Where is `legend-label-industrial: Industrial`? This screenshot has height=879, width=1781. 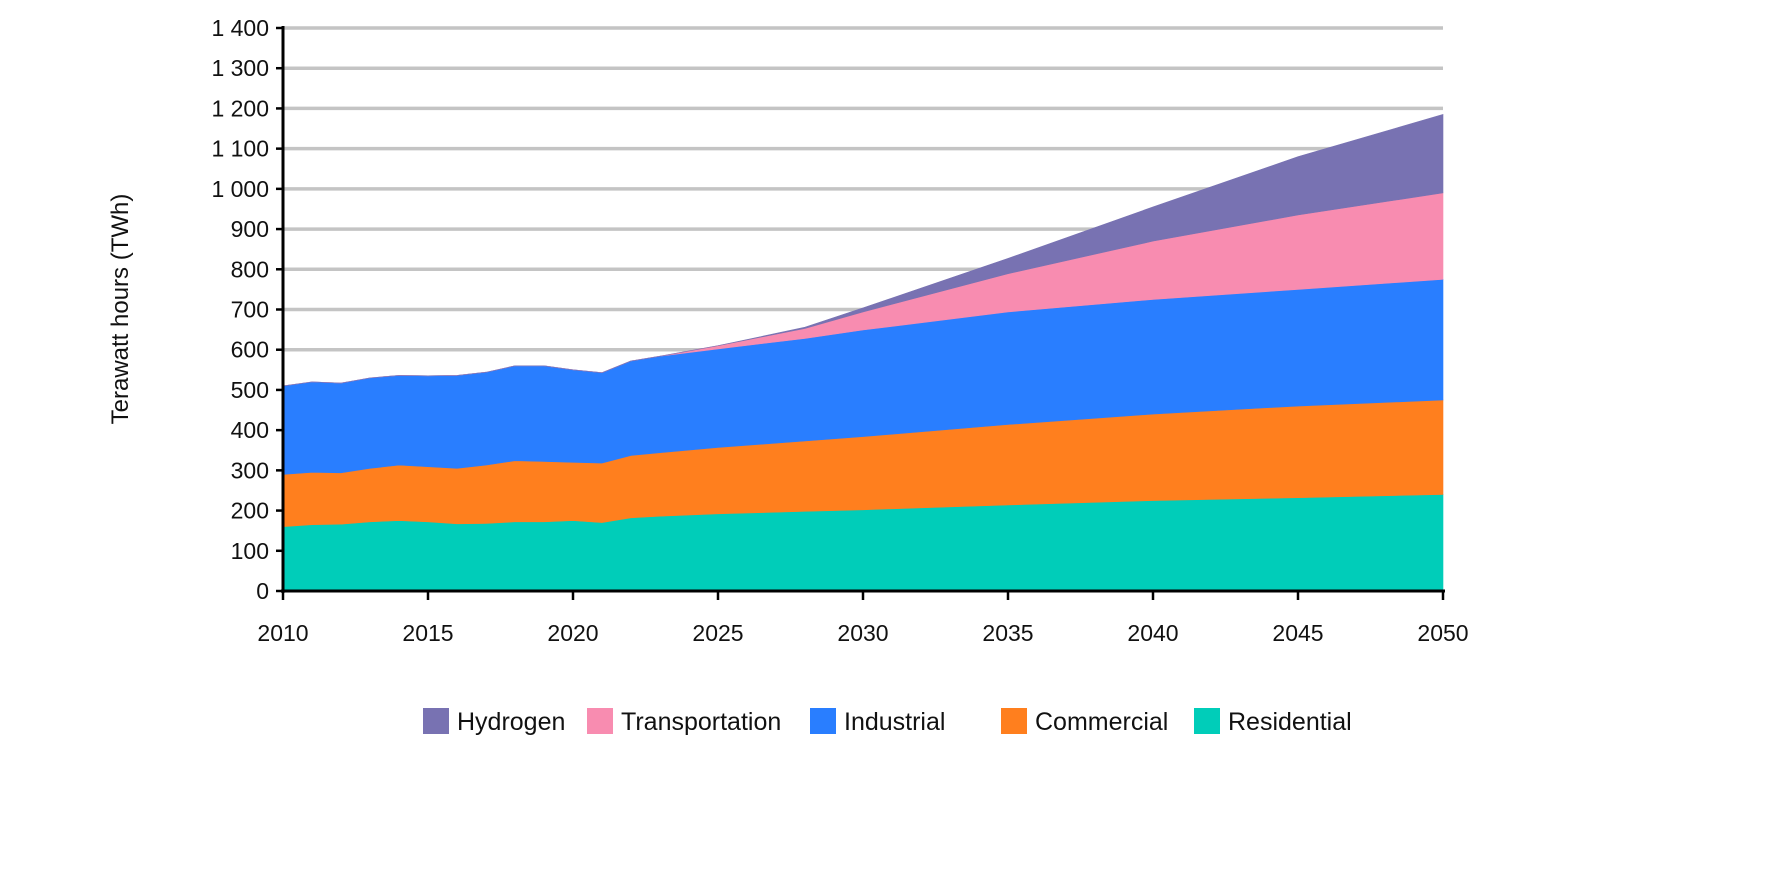 legend-label-industrial: Industrial is located at coordinates (894, 722).